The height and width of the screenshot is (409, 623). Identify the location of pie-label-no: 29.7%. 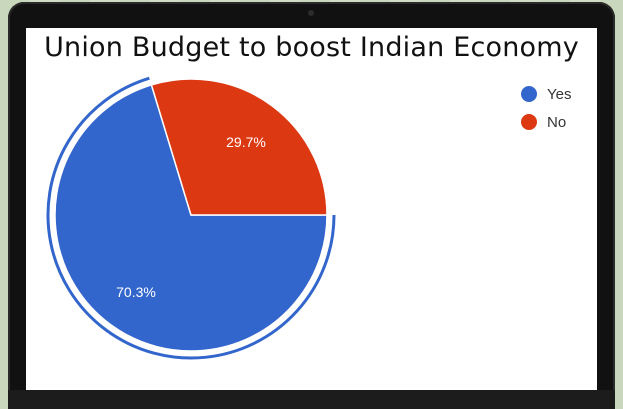
(246, 142).